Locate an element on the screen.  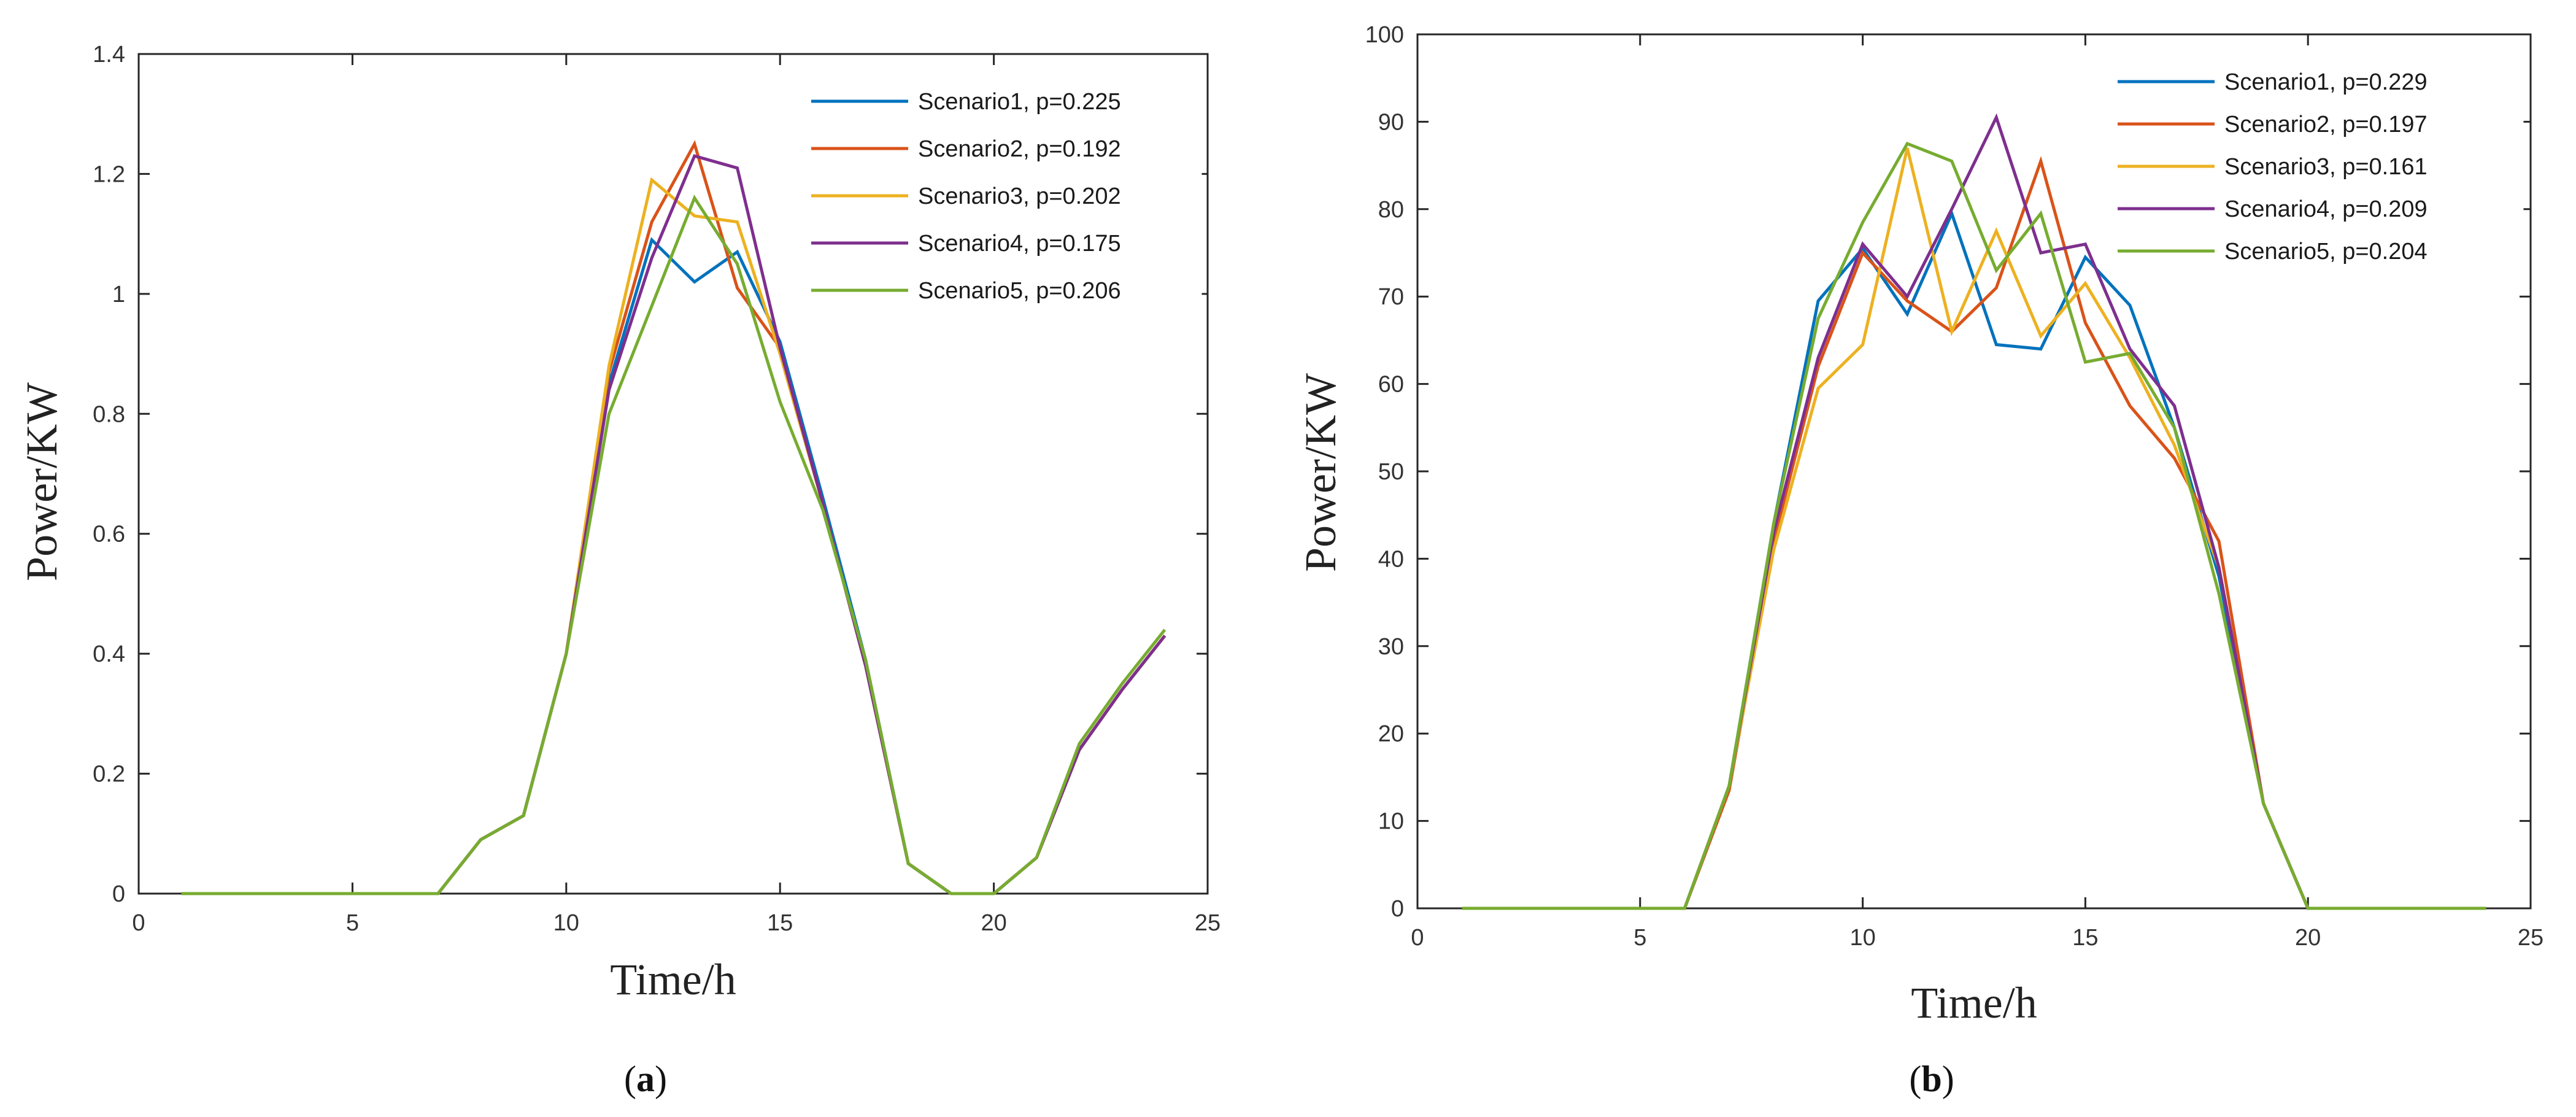
legend-label-1: Scenario1, p=0.225 is located at coordinates (1019, 102).